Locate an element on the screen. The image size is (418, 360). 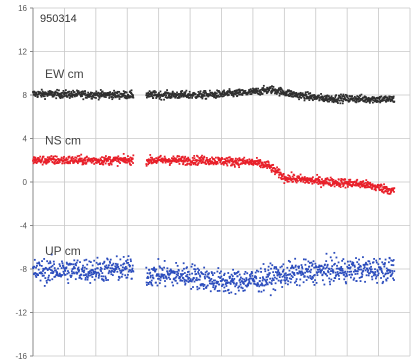
y-tick-label: 16 is located at coordinates (22, 8).